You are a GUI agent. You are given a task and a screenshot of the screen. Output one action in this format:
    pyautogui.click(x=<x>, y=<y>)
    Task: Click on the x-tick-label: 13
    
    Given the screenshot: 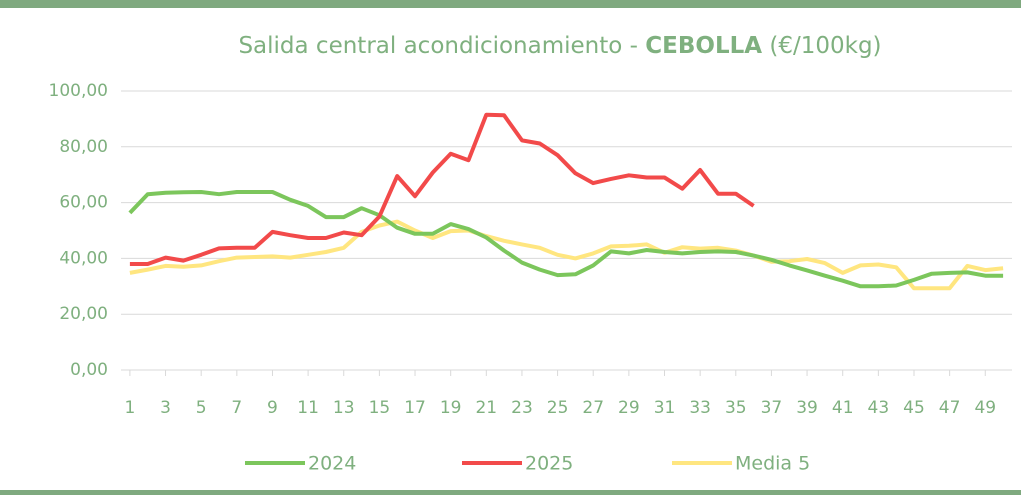 What is the action you would take?
    pyautogui.click(x=344, y=408)
    